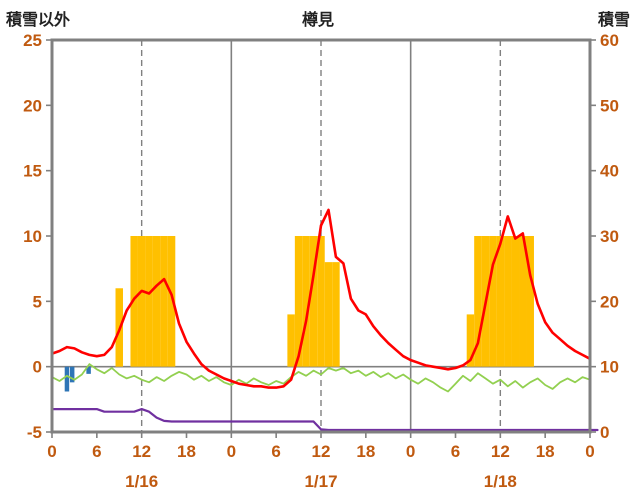 This screenshot has height=501, width=636. What do you see at coordinates (324, 420) in the screenshot?
I see `snow-depth-line` at bounding box center [324, 420].